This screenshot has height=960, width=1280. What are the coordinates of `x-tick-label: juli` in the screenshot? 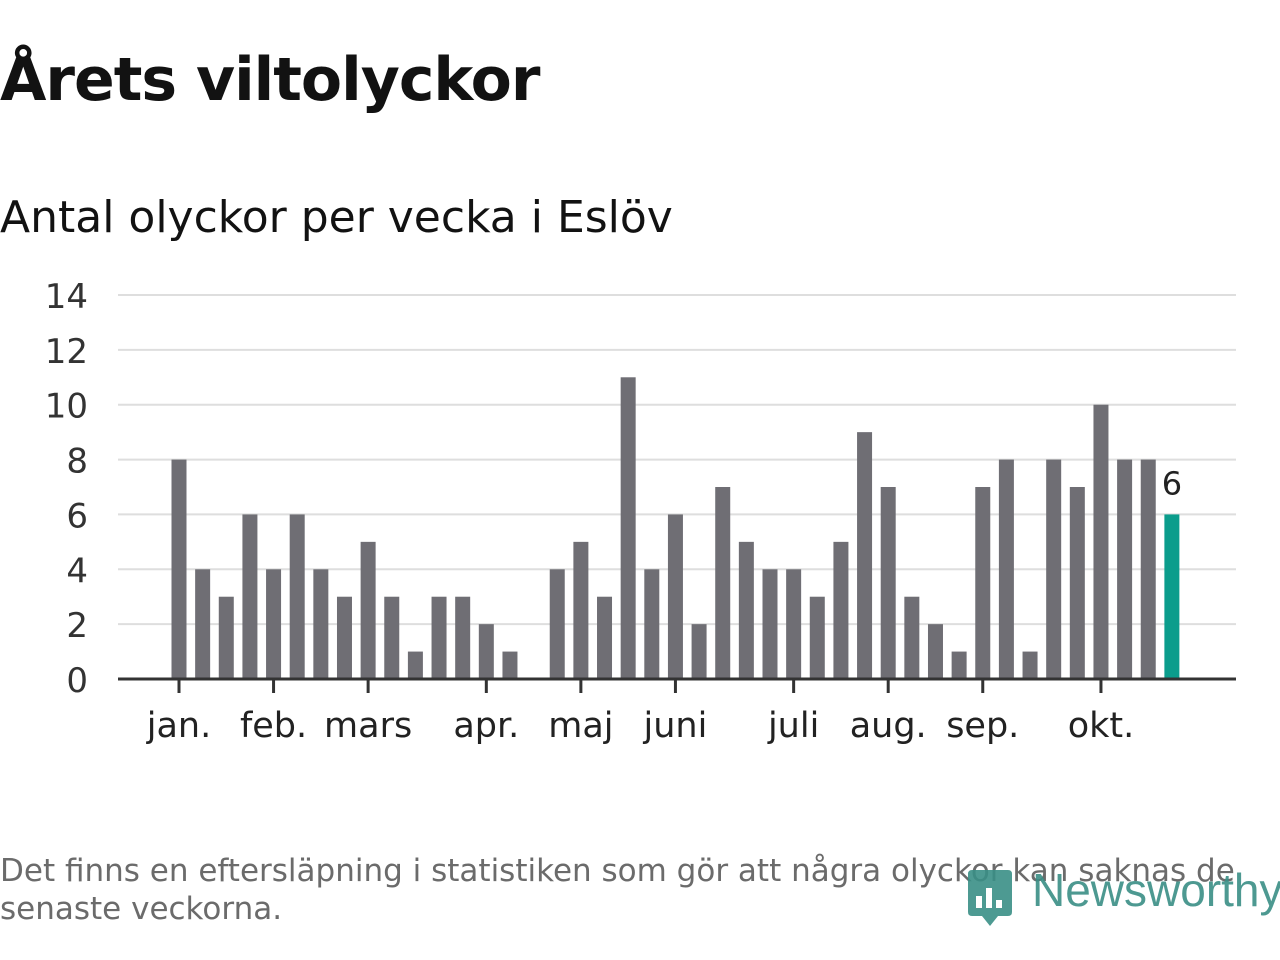 It's located at (793, 726).